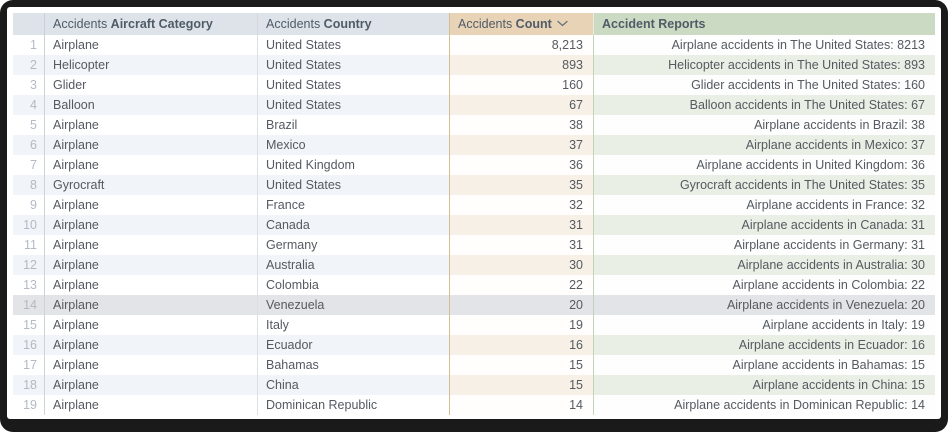  What do you see at coordinates (353, 385) in the screenshot?
I see `cell-country: China` at bounding box center [353, 385].